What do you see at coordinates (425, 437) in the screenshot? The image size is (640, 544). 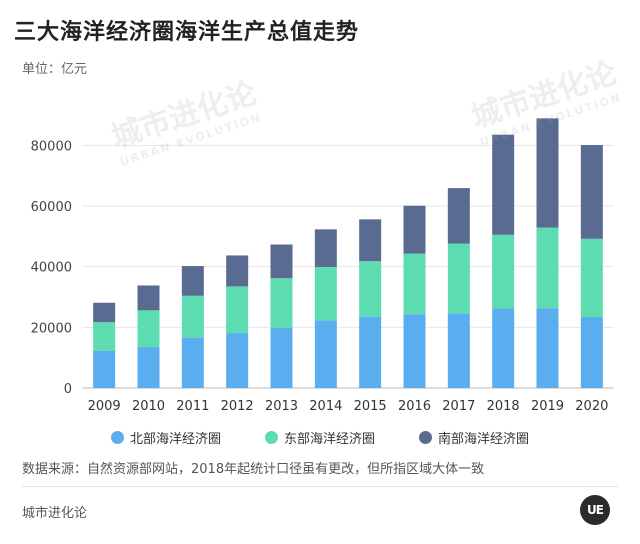 I see `legend-dot-south` at bounding box center [425, 437].